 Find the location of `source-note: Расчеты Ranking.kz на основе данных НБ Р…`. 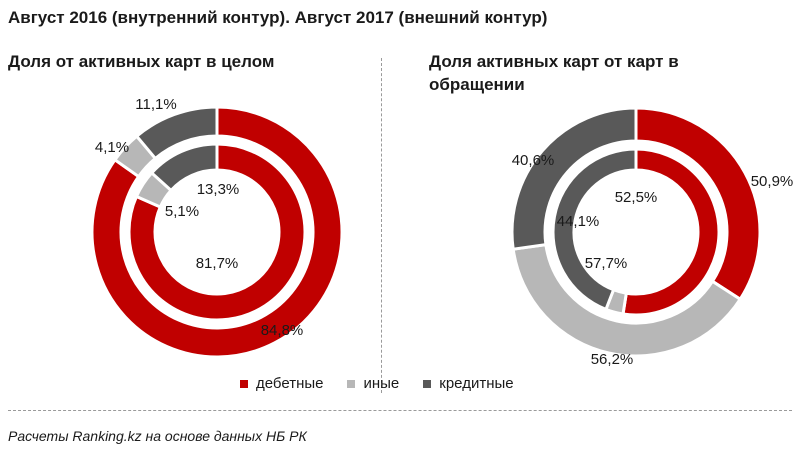

source-note: Расчеты Ranking.kz на основе данных НБ Р… is located at coordinates (157, 436).